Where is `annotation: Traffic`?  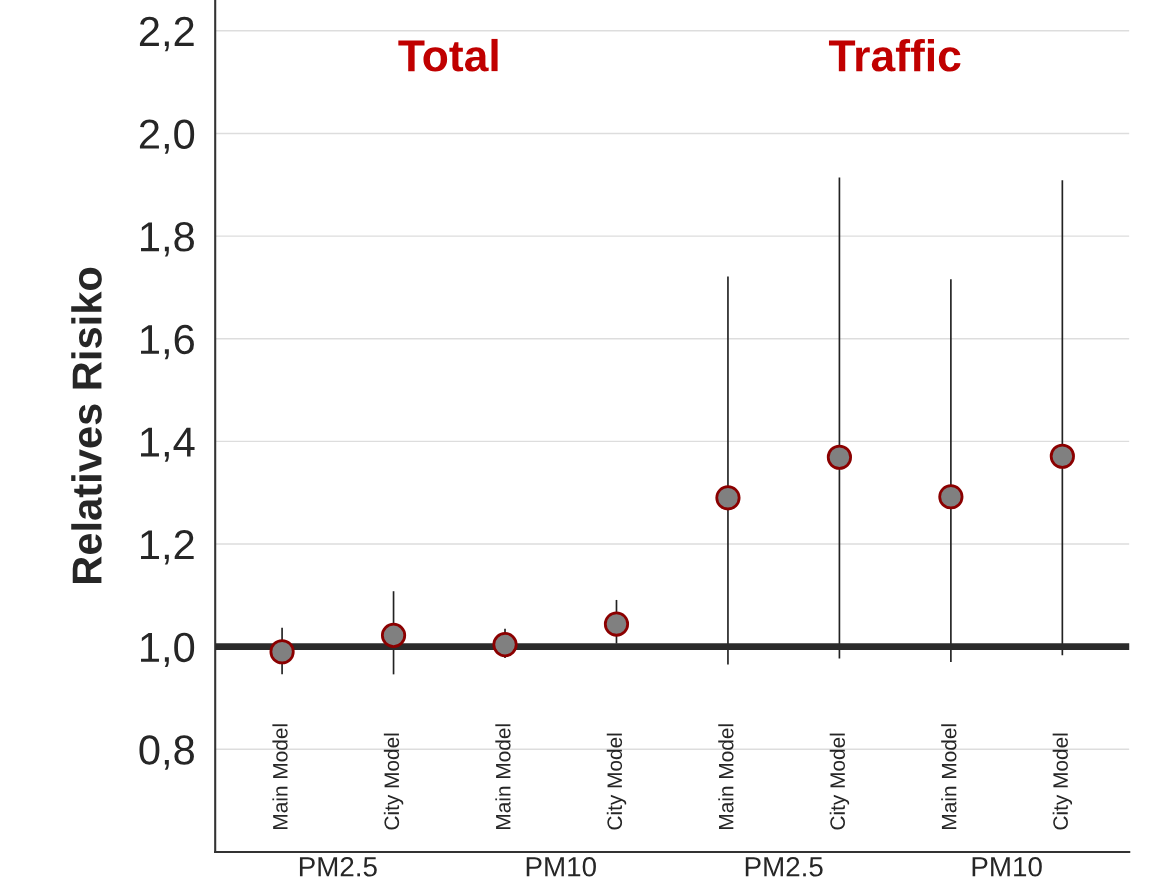
annotation: Traffic is located at coordinates (894, 55).